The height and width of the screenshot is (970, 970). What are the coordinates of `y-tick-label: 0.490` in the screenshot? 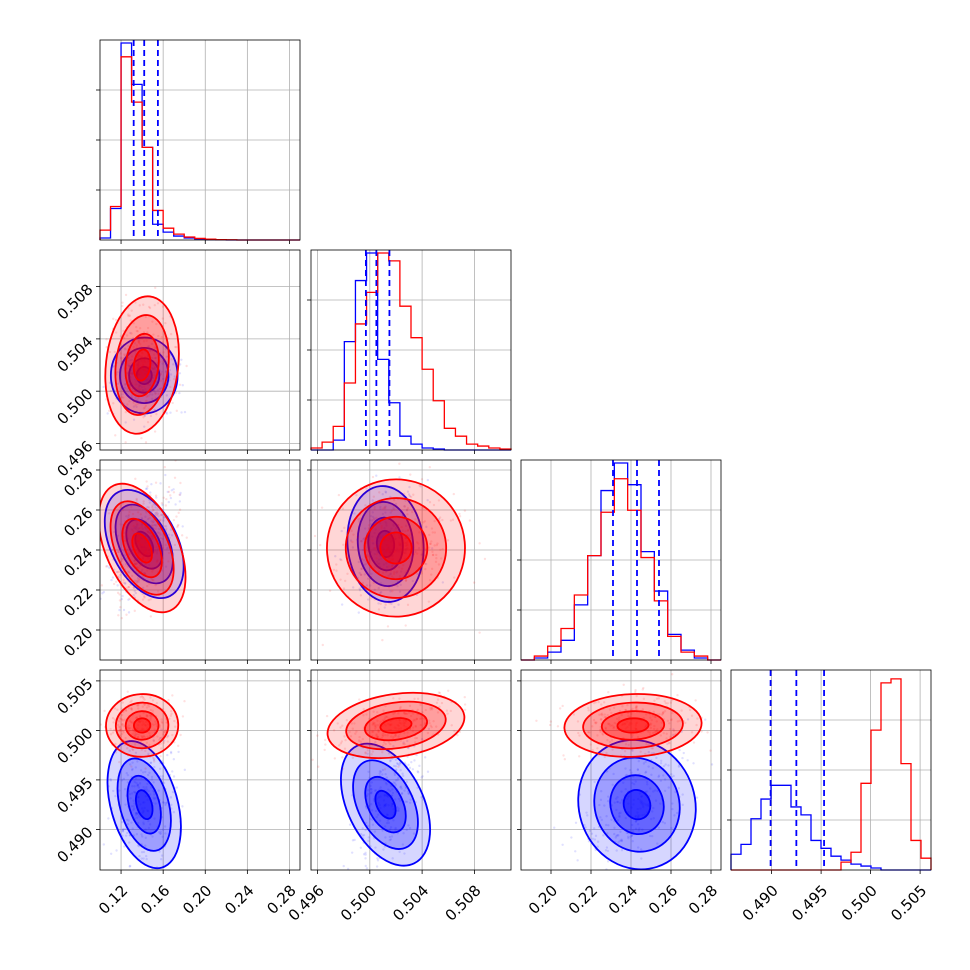 It's located at (74, 844).